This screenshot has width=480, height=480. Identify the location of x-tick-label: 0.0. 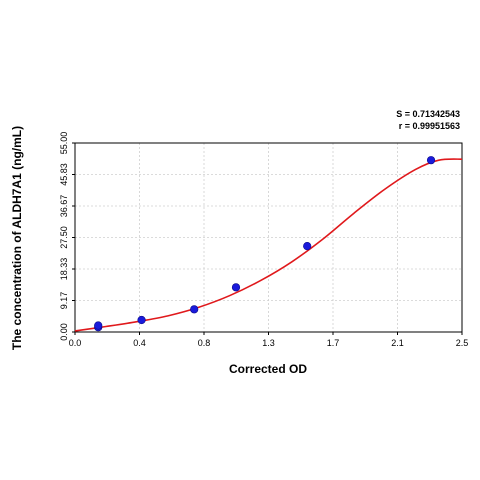
(75, 343).